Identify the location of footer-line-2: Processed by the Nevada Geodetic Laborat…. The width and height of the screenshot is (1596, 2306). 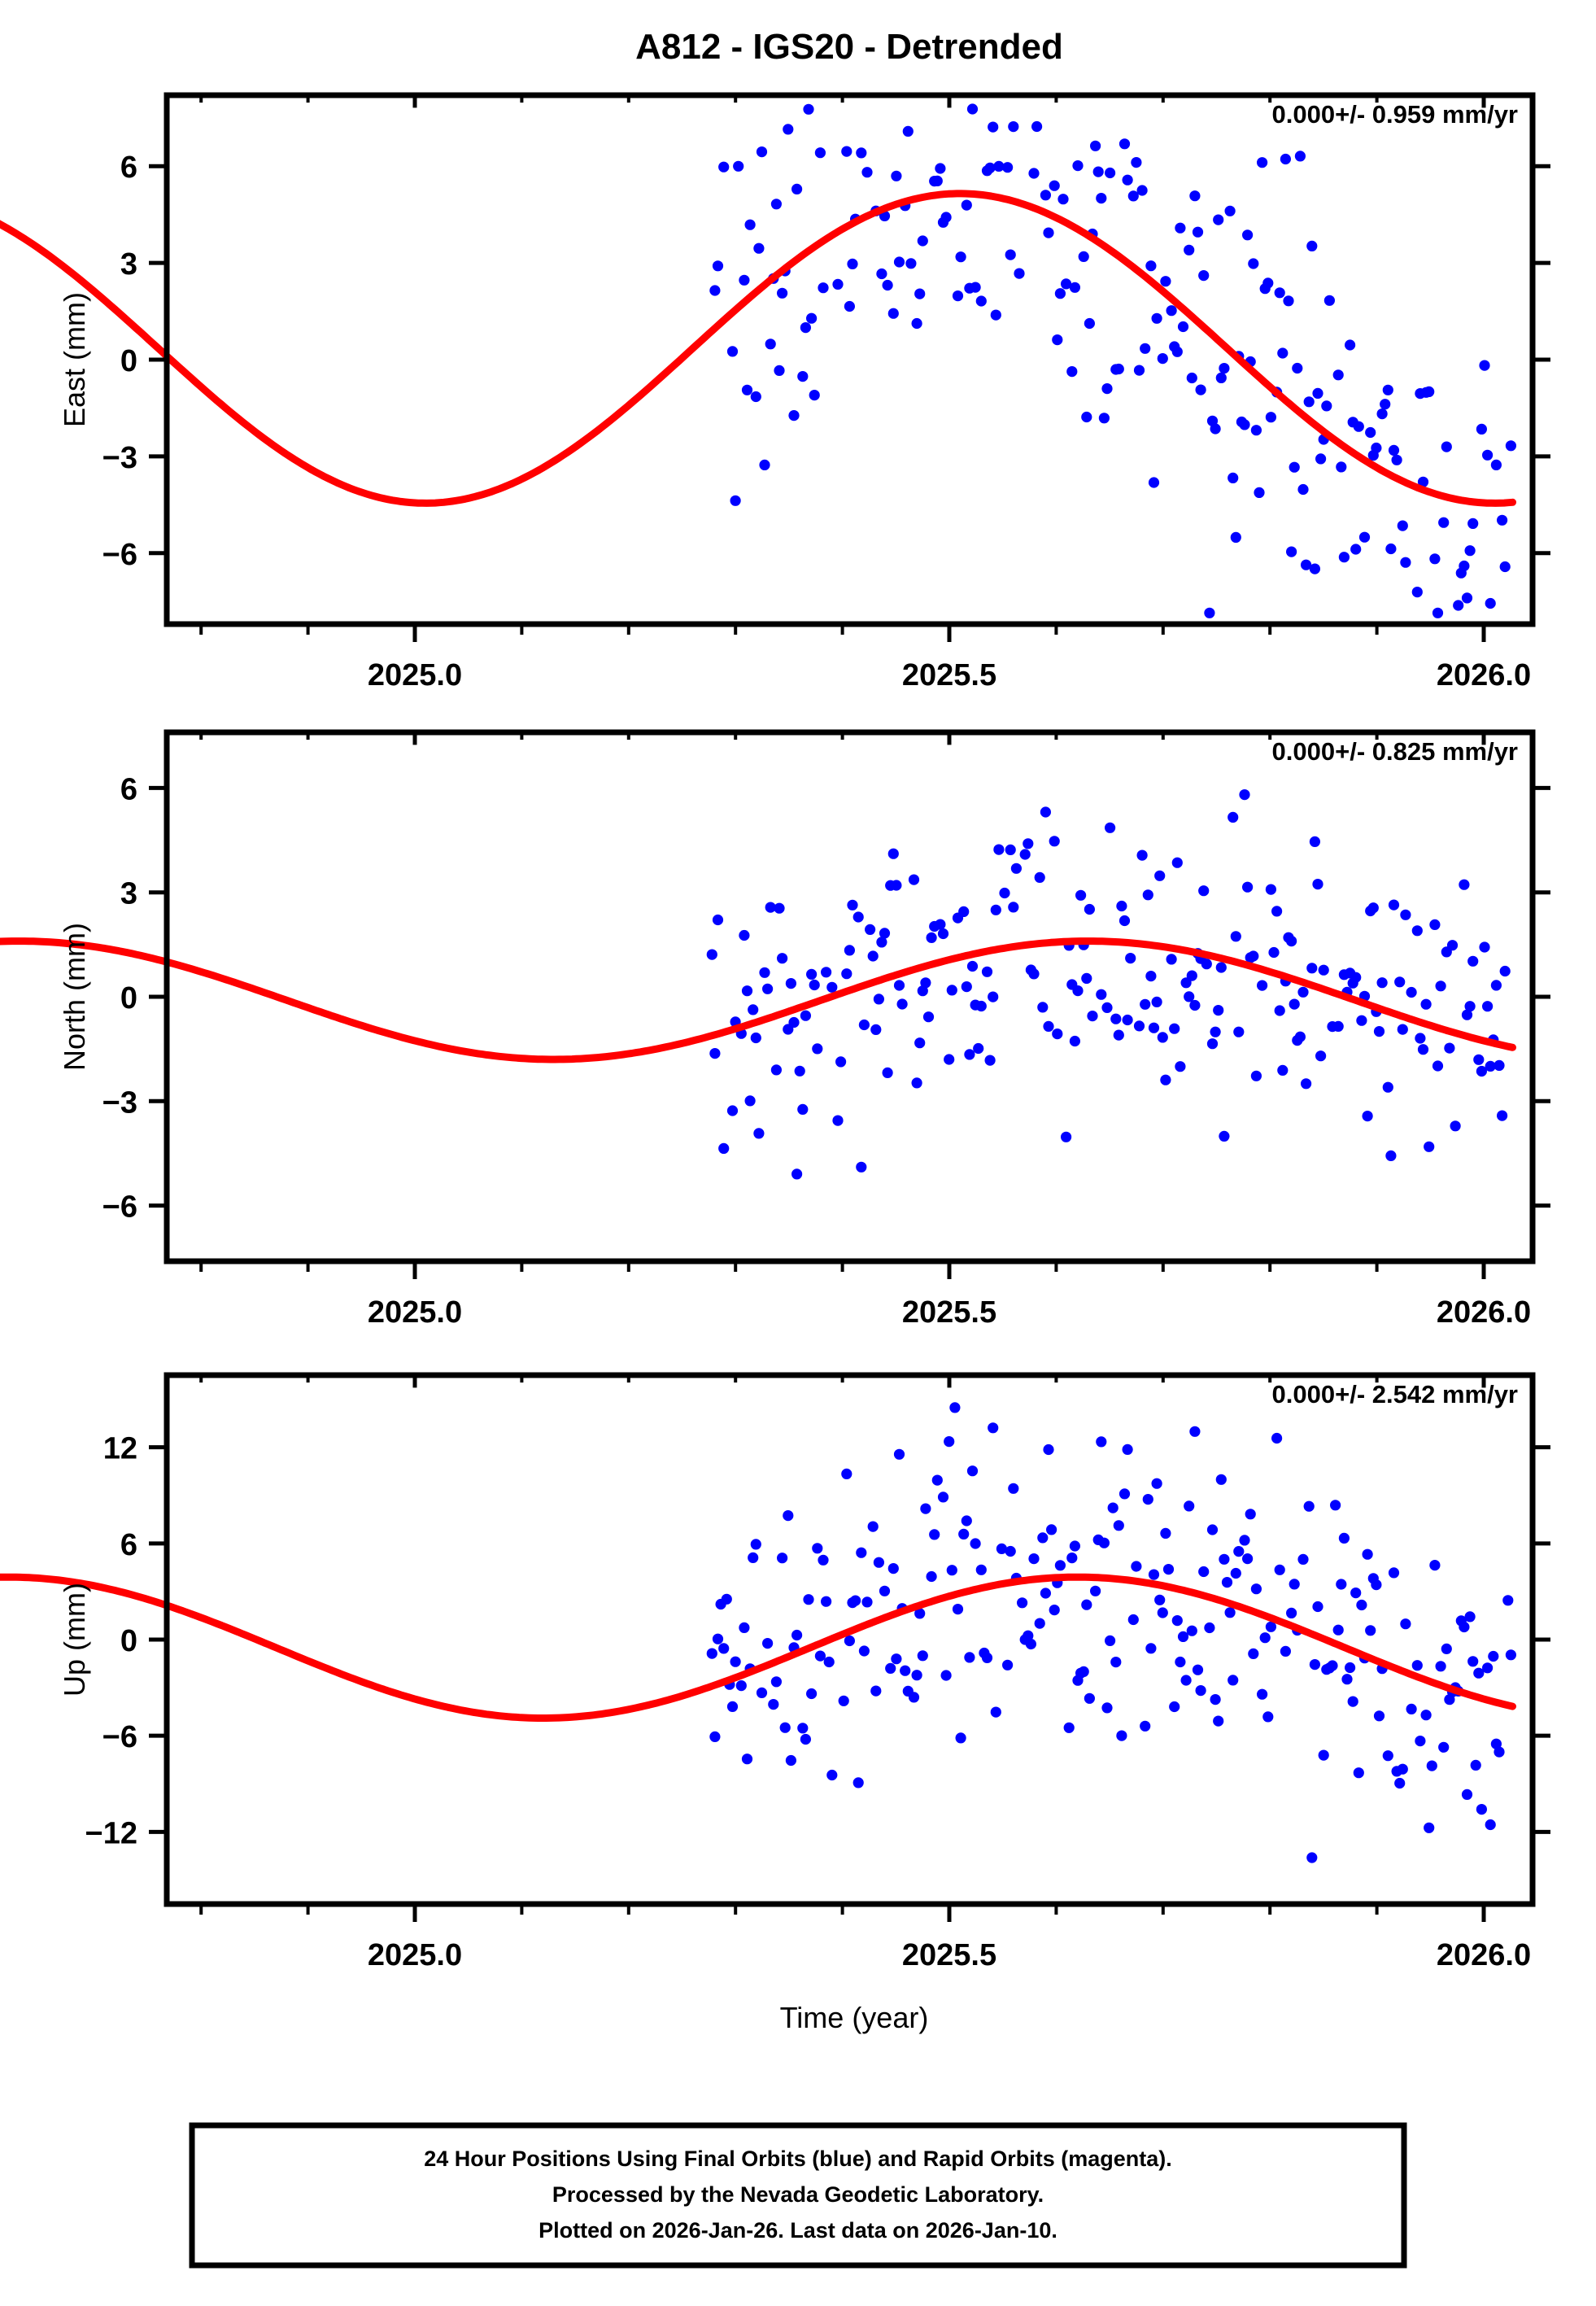
(798, 2194).